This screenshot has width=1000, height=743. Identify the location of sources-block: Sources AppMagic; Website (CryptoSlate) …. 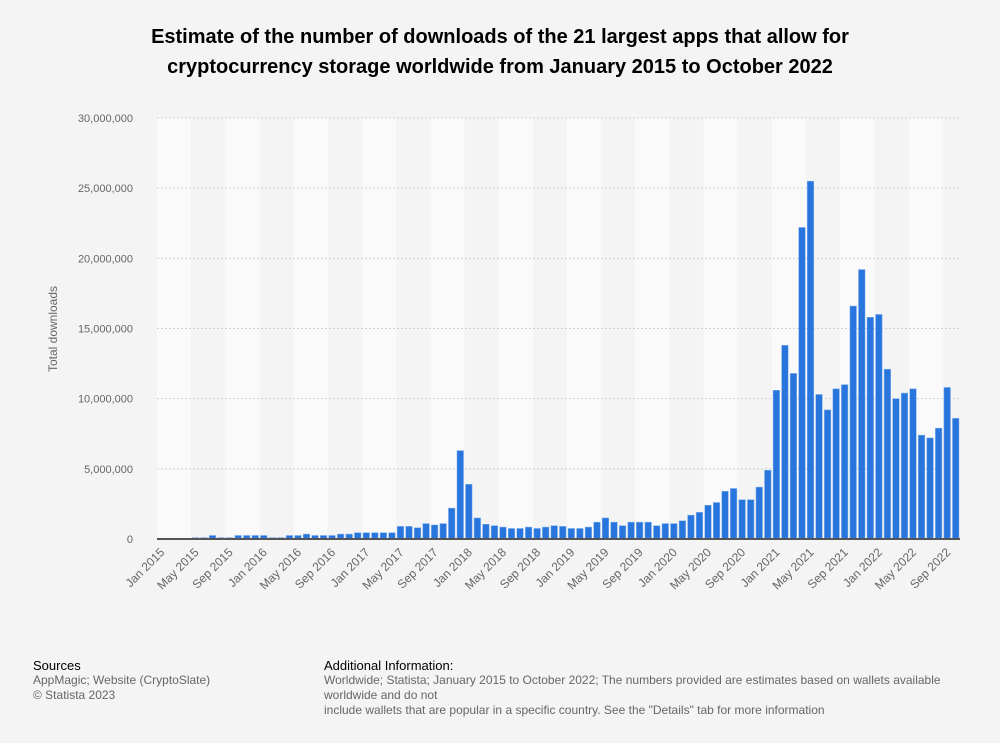
(121, 680).